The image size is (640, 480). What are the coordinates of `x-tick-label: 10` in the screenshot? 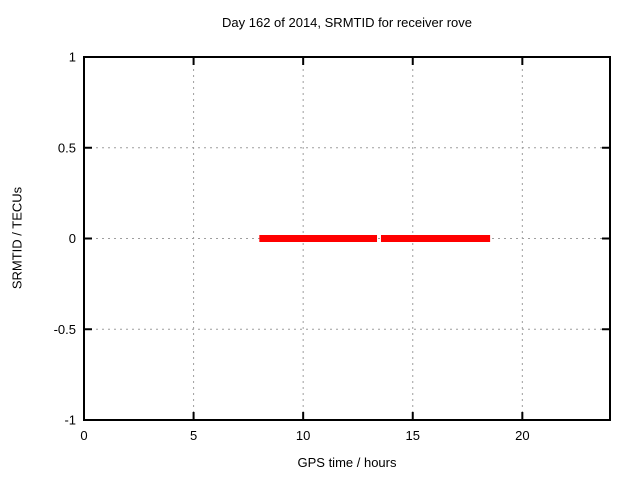 It's located at (303, 435).